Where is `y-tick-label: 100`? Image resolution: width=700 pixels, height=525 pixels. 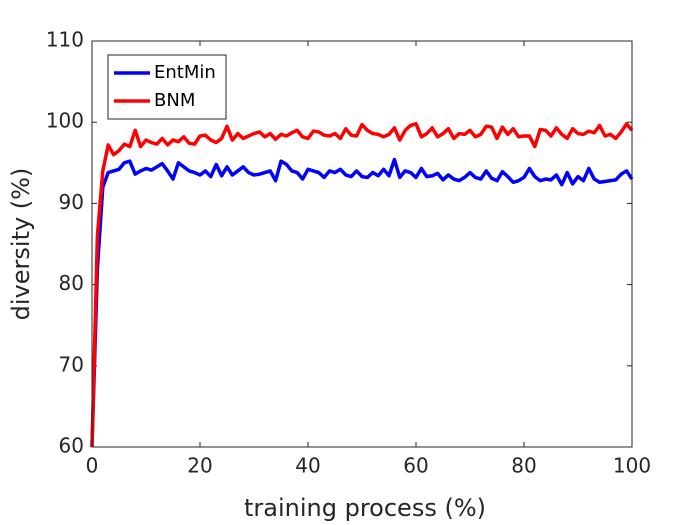
y-tick-label: 100 is located at coordinates (65, 121).